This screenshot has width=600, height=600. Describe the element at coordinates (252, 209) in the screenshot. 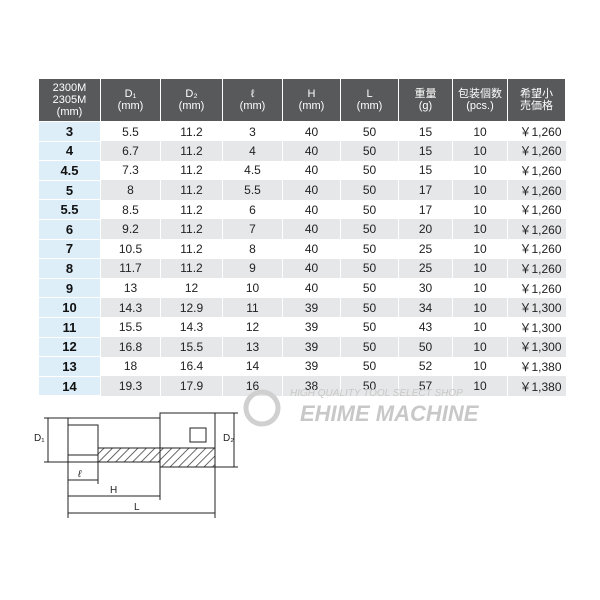

I see `table-cell: 6` at that location.